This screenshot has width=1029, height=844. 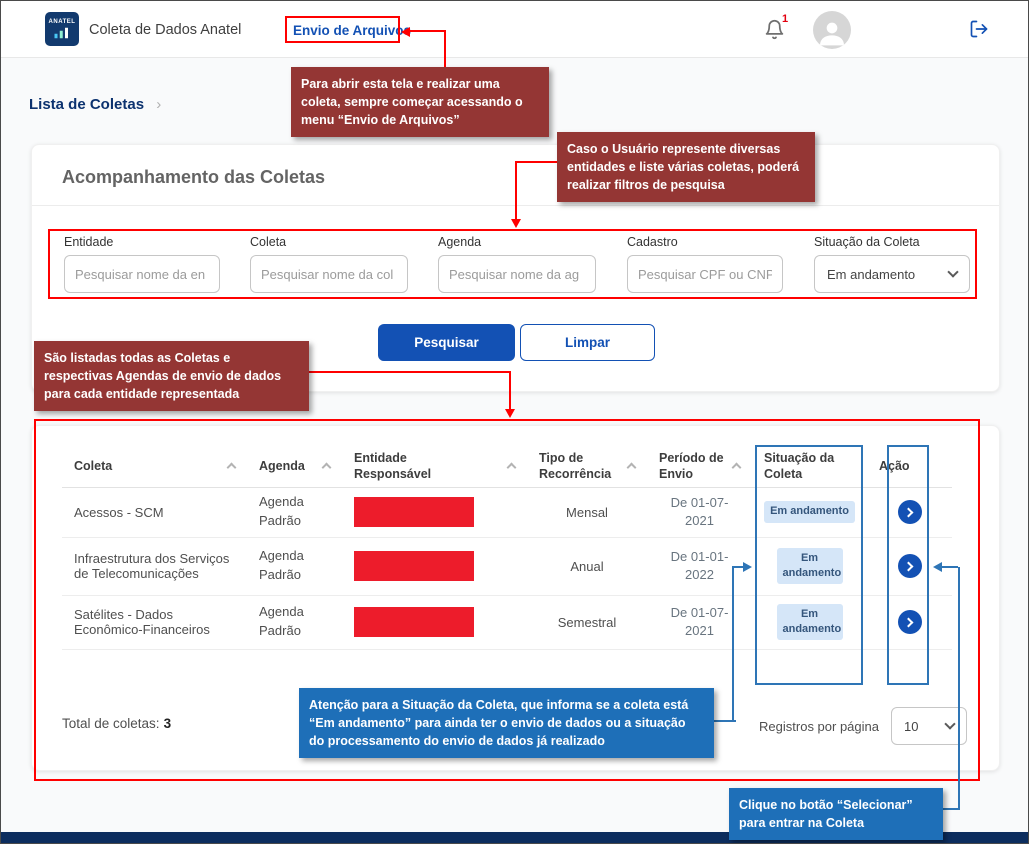 I want to click on anatel-logo: ANATEL, so click(x=62, y=29).